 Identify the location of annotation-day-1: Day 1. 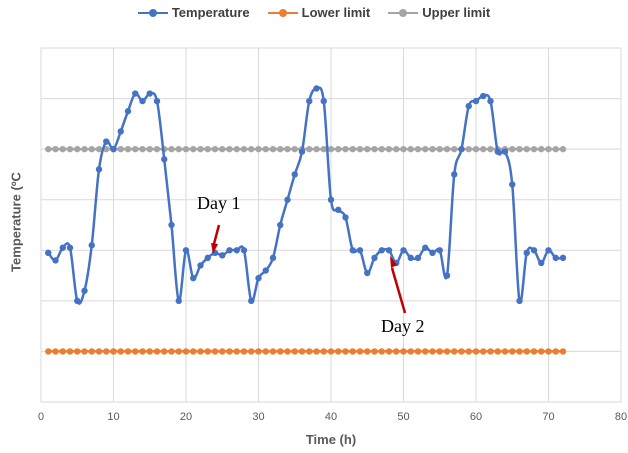
(219, 203).